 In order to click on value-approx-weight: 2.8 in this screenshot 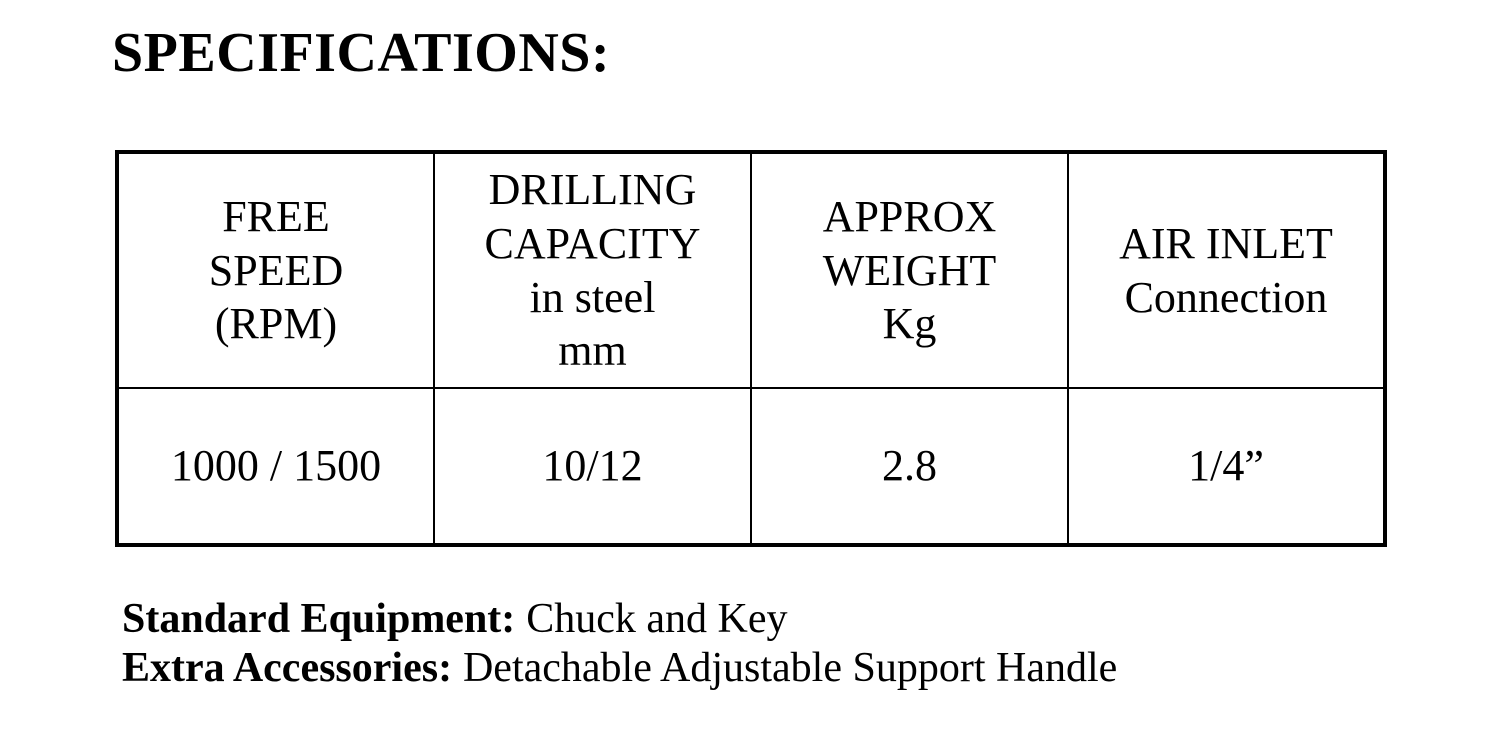, I will do `click(909, 466)`.